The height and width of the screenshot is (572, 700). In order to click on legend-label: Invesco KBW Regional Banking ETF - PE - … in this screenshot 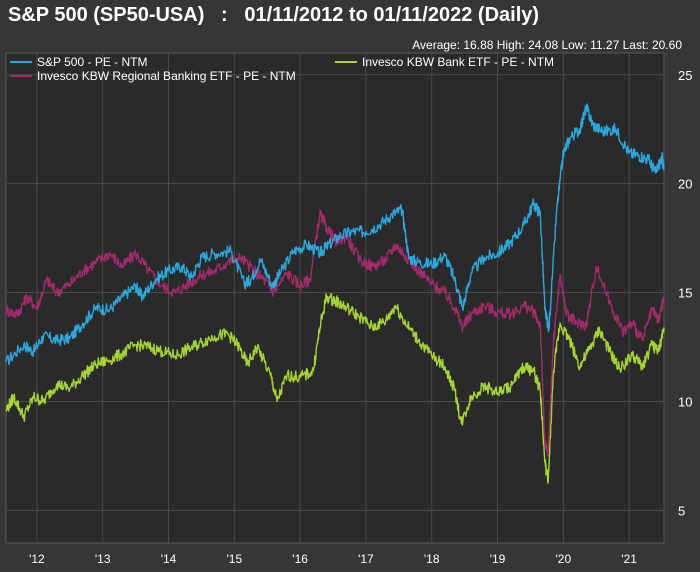, I will do `click(166, 76)`.